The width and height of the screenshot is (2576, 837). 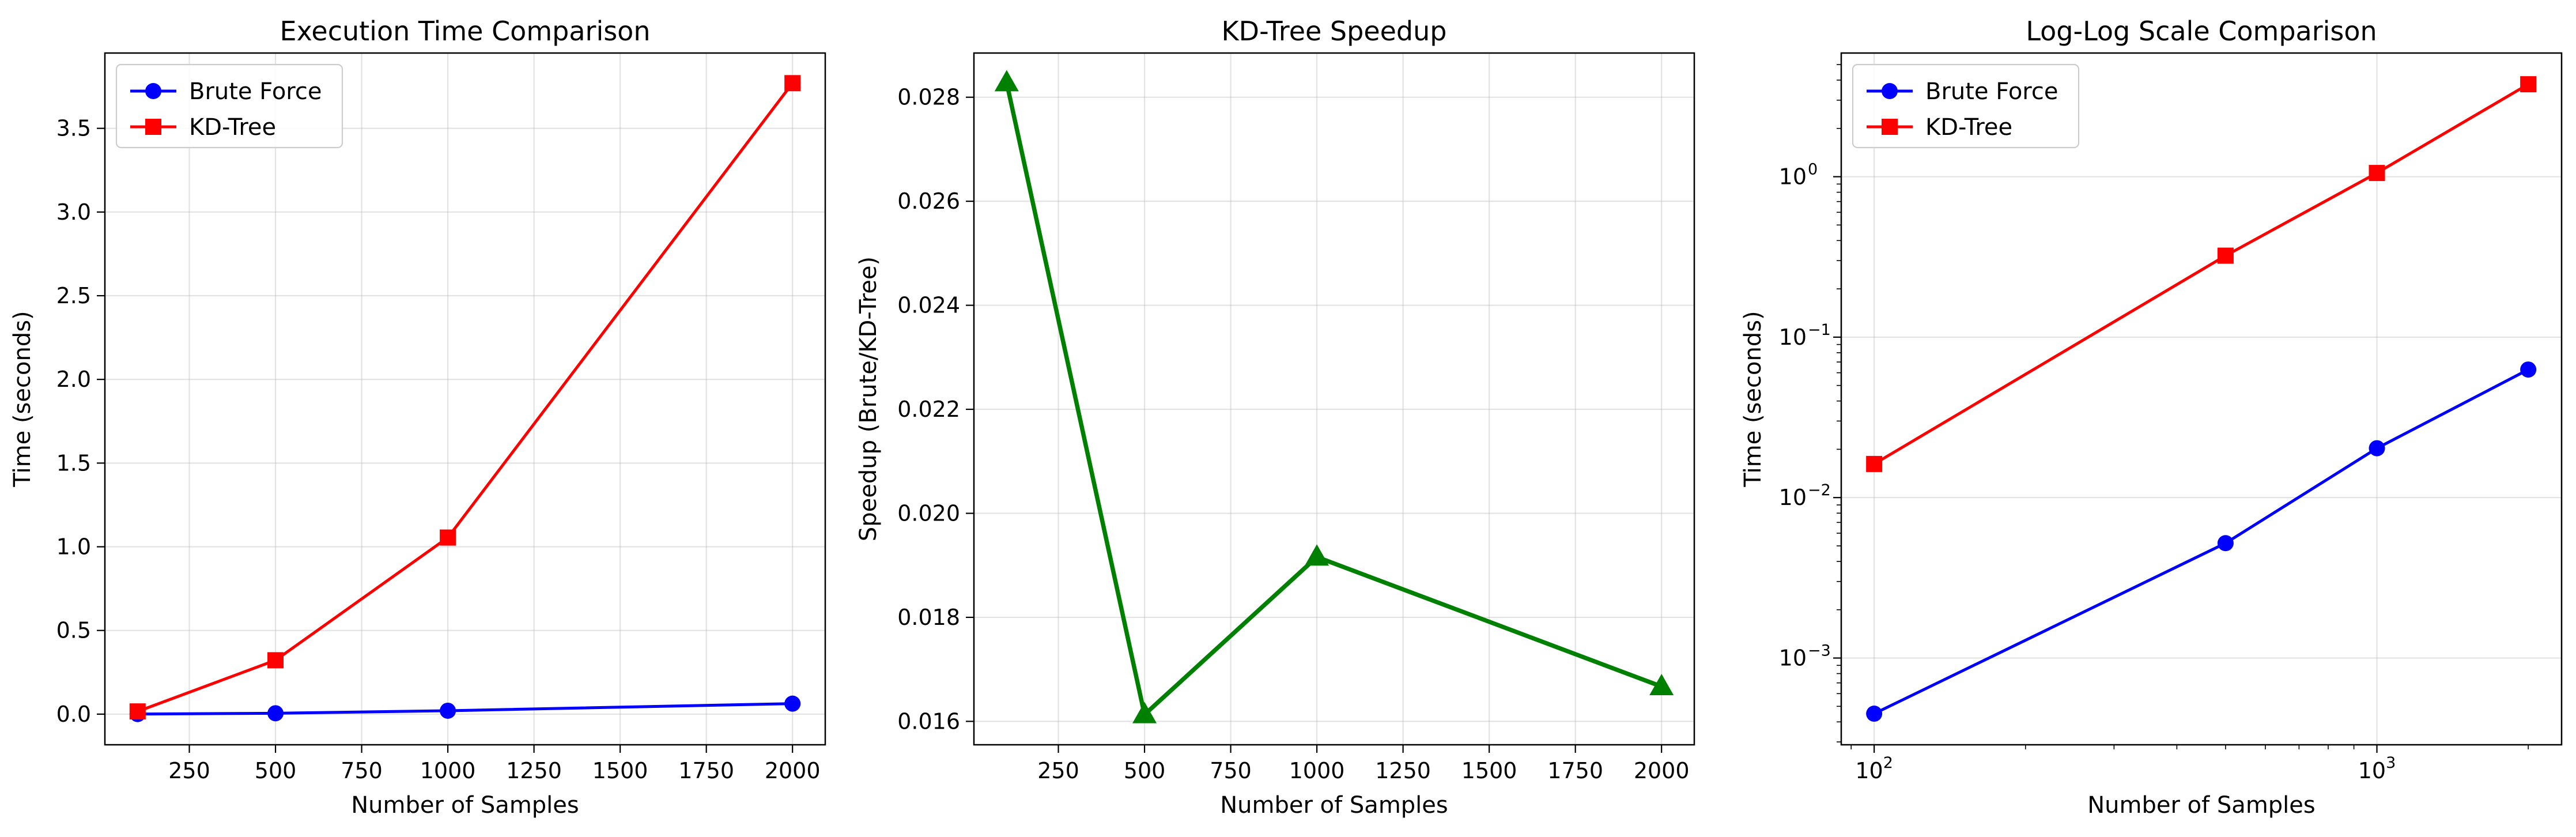 What do you see at coordinates (1334, 31) in the screenshot?
I see `chart-title: KD-Tree Speedup` at bounding box center [1334, 31].